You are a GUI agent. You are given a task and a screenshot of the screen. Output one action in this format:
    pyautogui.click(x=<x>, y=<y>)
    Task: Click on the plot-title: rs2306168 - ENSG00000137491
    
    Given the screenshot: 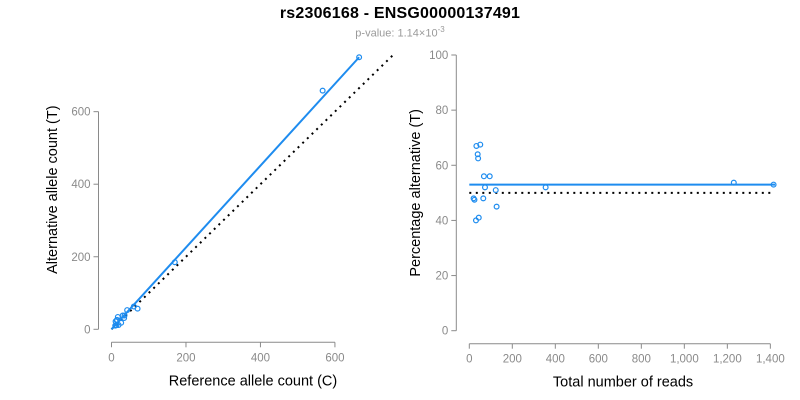 What is the action you would take?
    pyautogui.click(x=400, y=13)
    